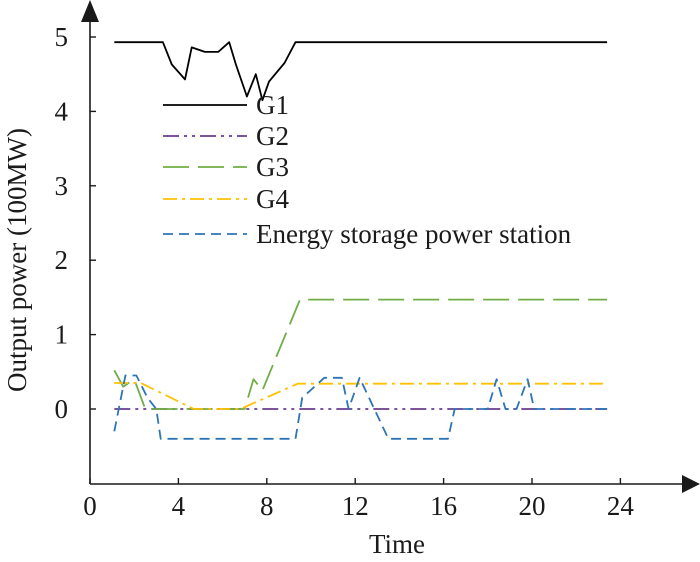  What do you see at coordinates (621, 506) in the screenshot?
I see `x-tick-label: 24` at bounding box center [621, 506].